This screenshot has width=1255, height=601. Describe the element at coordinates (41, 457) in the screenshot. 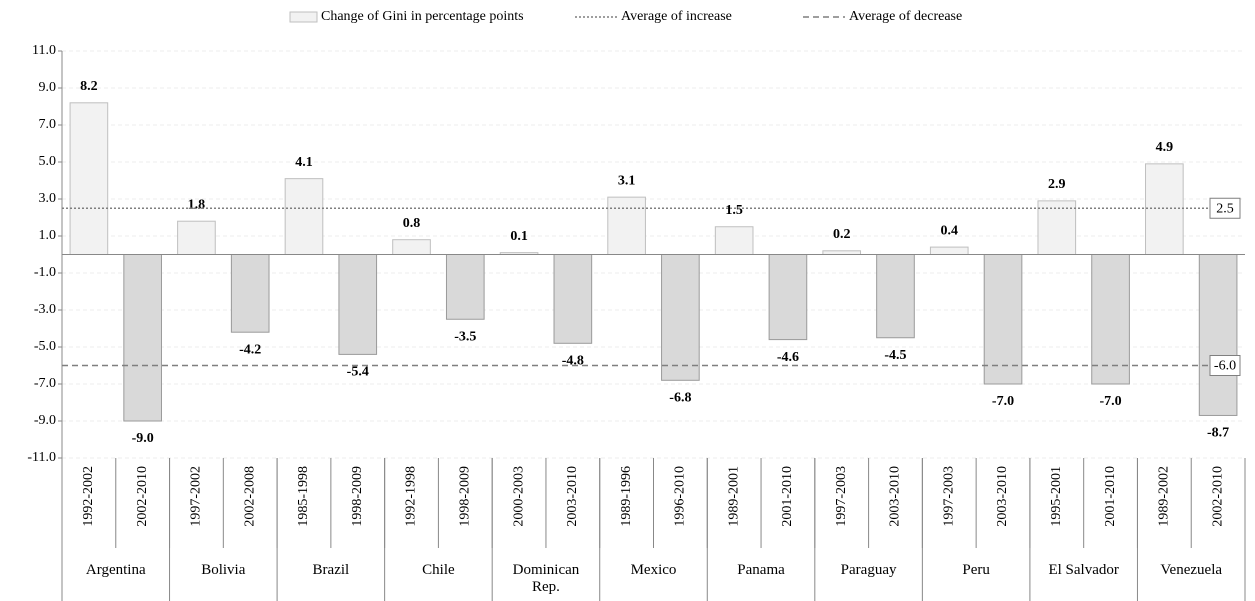

I see `y-tick-label: -11.0` at that location.